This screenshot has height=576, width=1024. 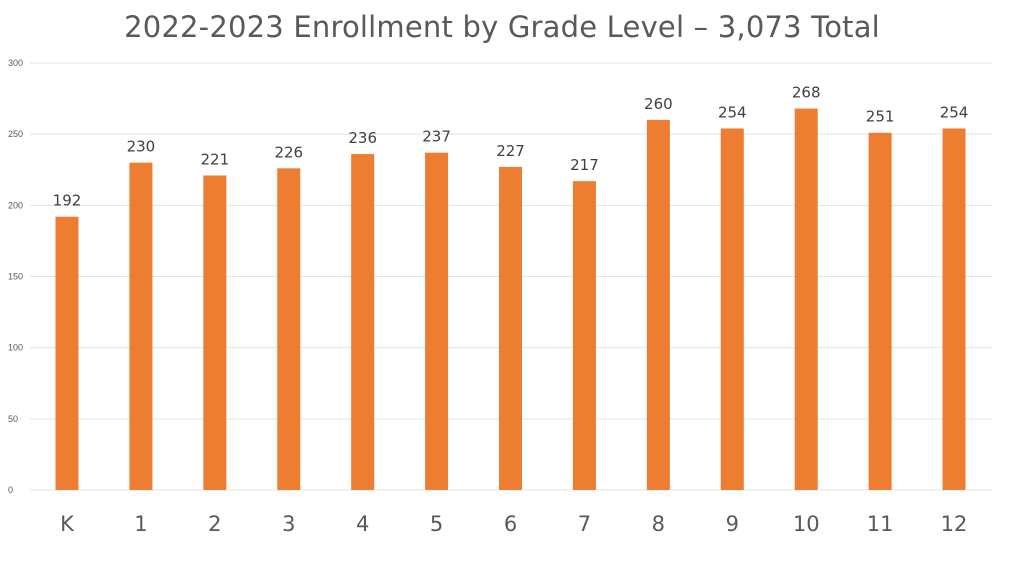 What do you see at coordinates (436, 524) in the screenshot?
I see `x-tick-label-5: 5` at bounding box center [436, 524].